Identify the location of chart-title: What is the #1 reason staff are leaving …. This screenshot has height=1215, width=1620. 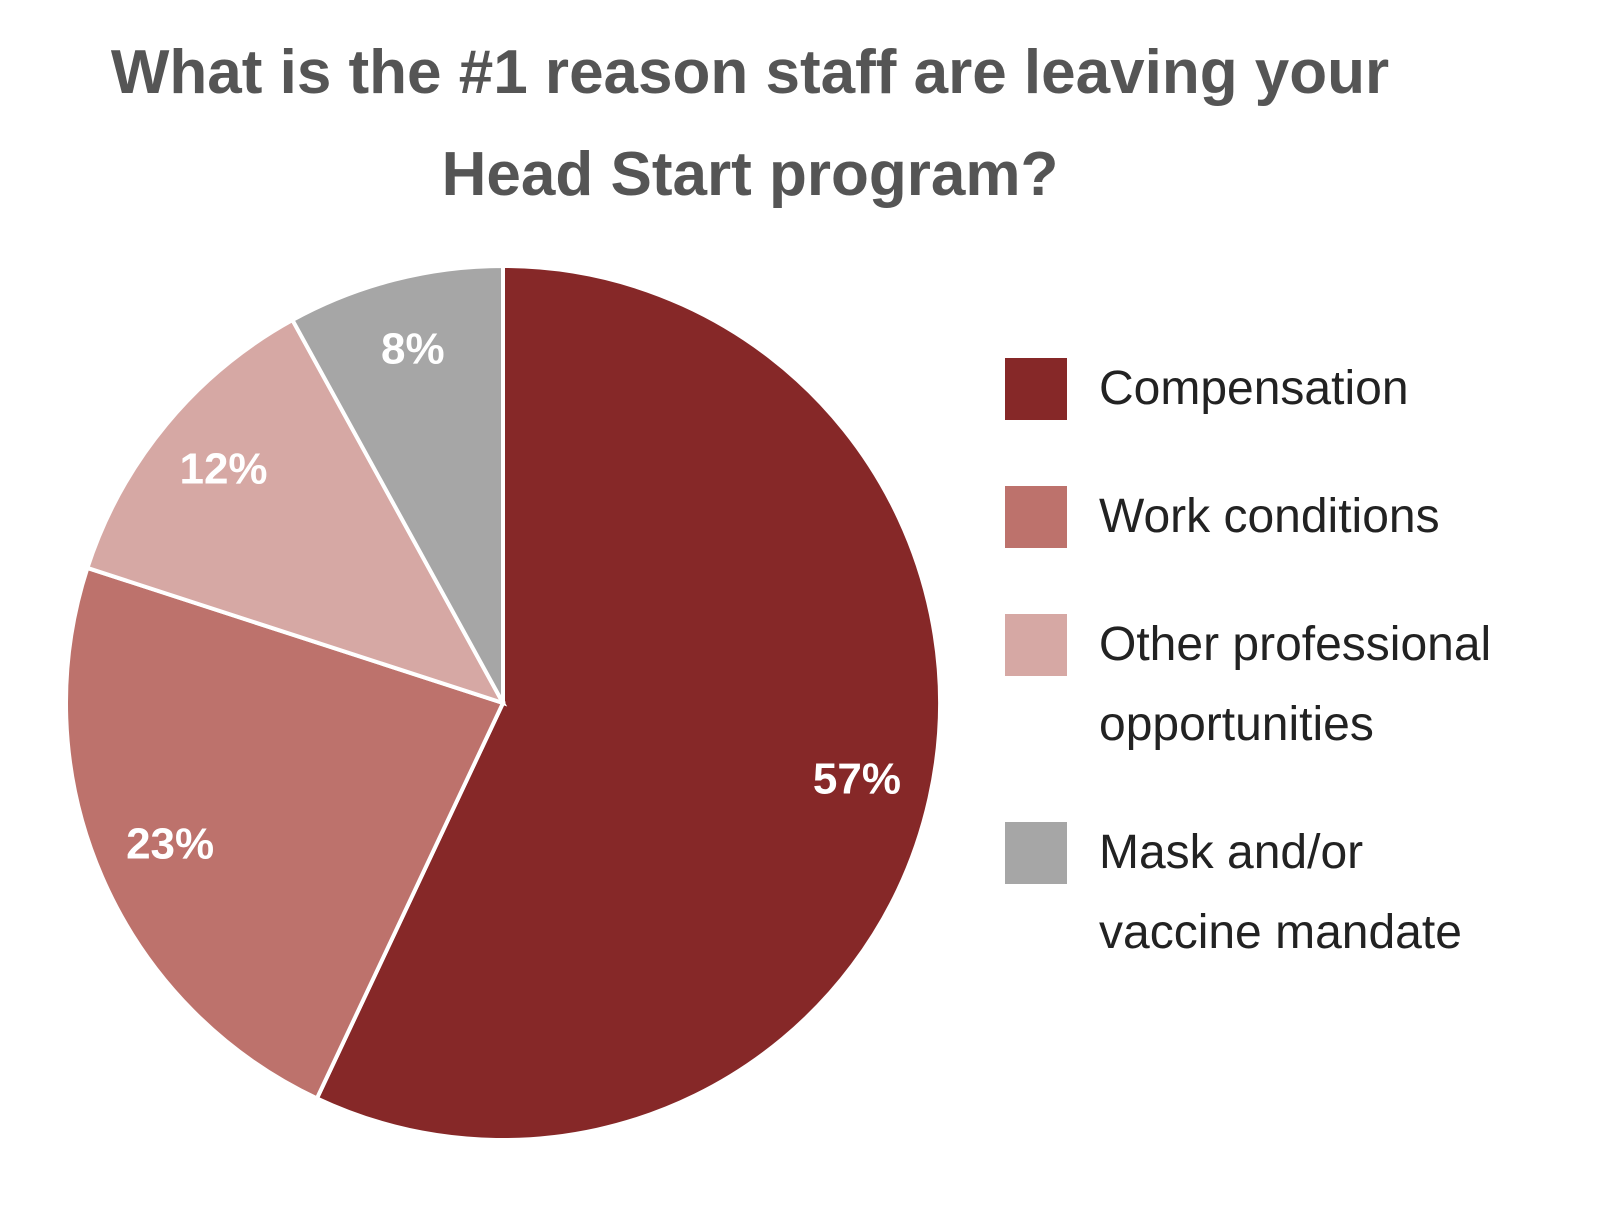
(750, 123).